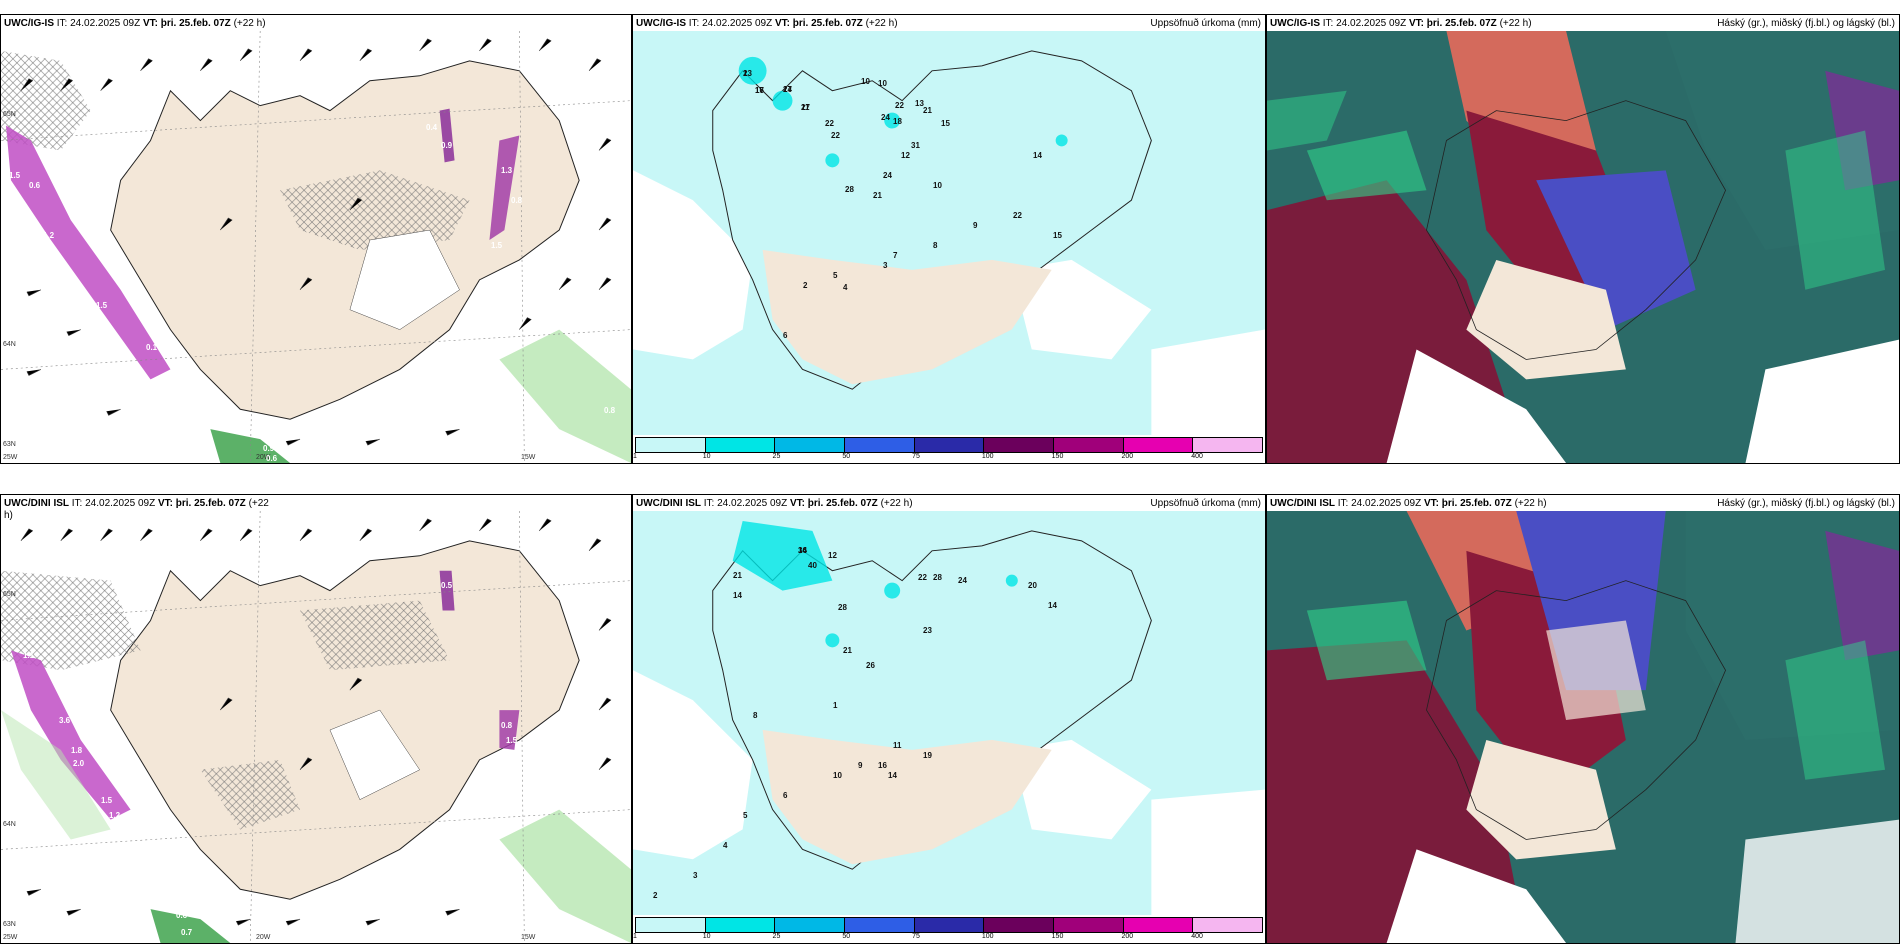  I want to click on map-value-label: 9, so click(860, 765).